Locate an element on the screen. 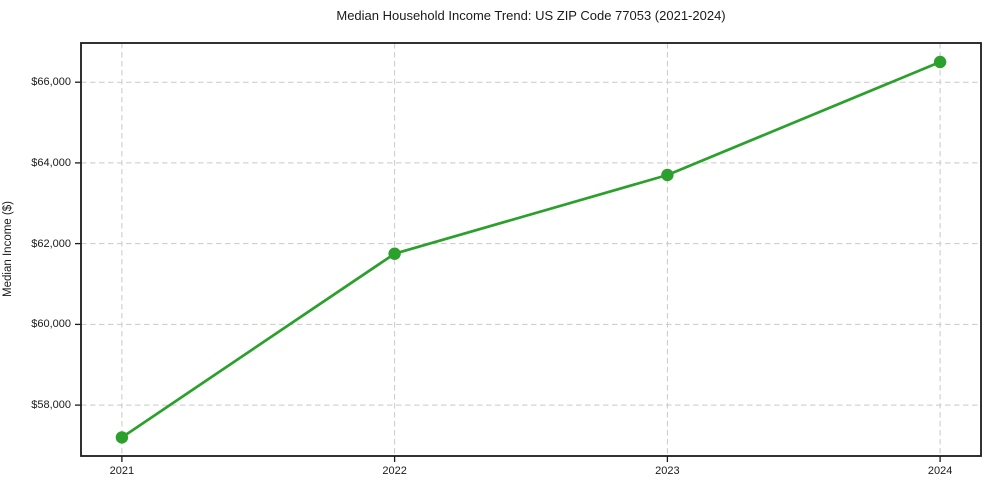 Image resolution: width=989 pixels, height=490 pixels. x-tick-label: 2022 is located at coordinates (394, 471).